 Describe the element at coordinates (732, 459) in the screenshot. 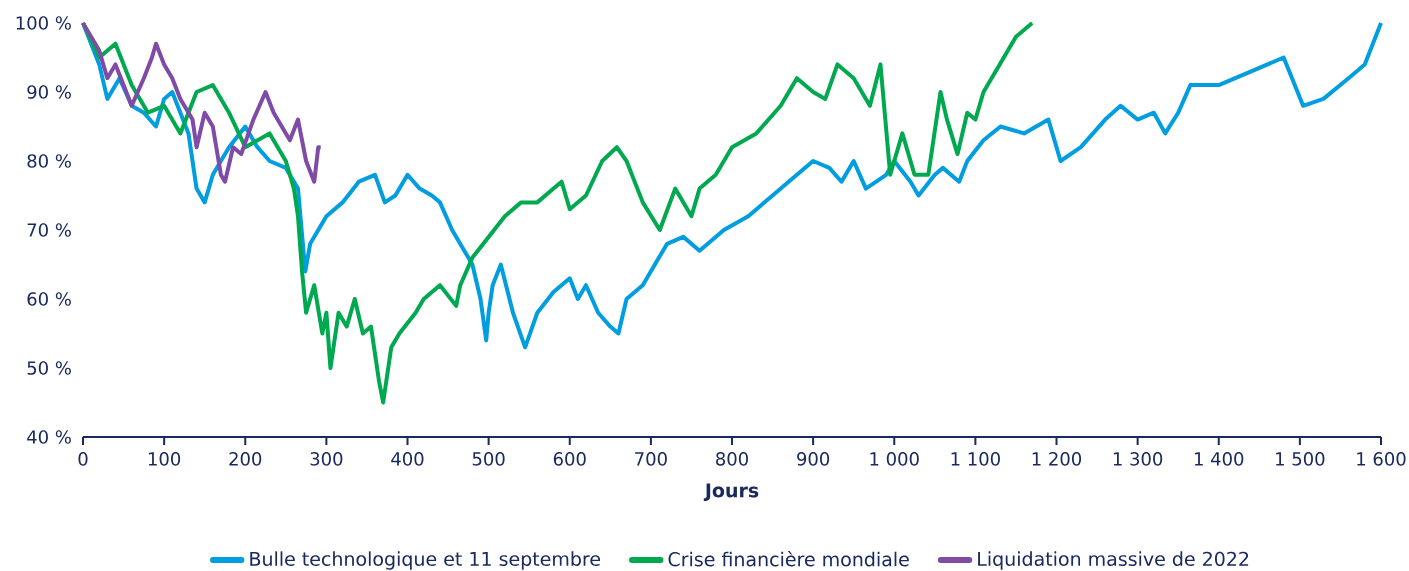

I see `x-tick-label: 800` at that location.